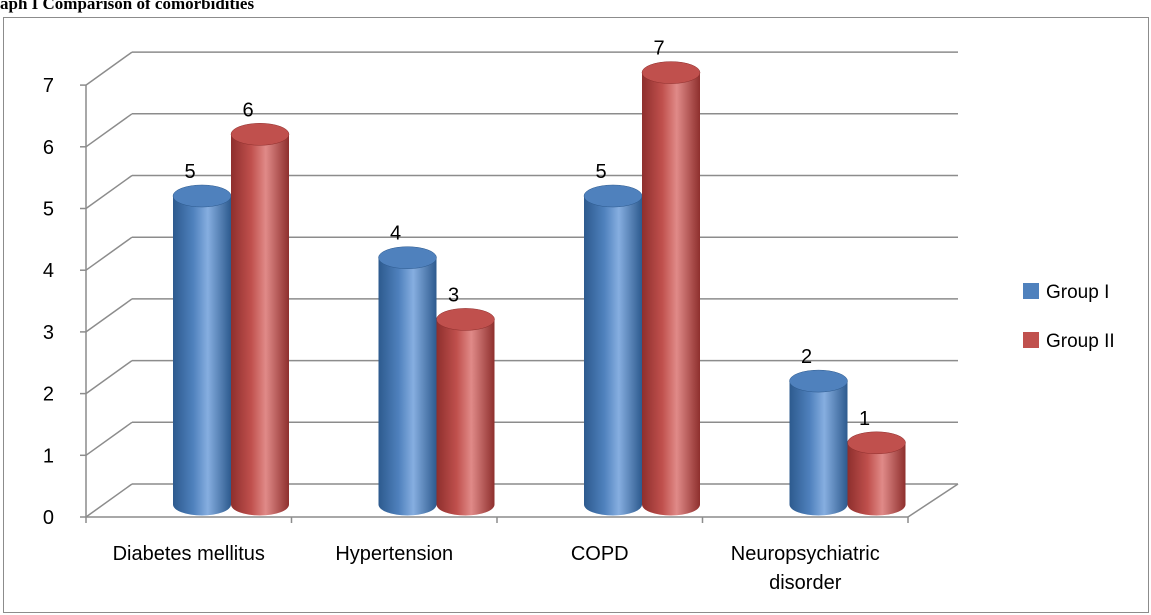  What do you see at coordinates (48, 271) in the screenshot?
I see `y-tick-label: 4` at bounding box center [48, 271].